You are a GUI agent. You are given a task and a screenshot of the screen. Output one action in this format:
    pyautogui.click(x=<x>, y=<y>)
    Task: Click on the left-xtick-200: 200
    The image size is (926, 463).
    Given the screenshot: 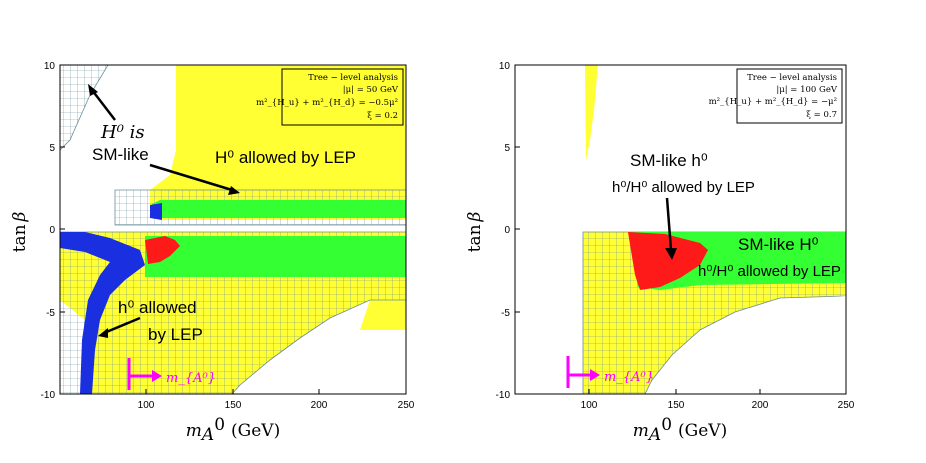 What is the action you would take?
    pyautogui.click(x=319, y=405)
    